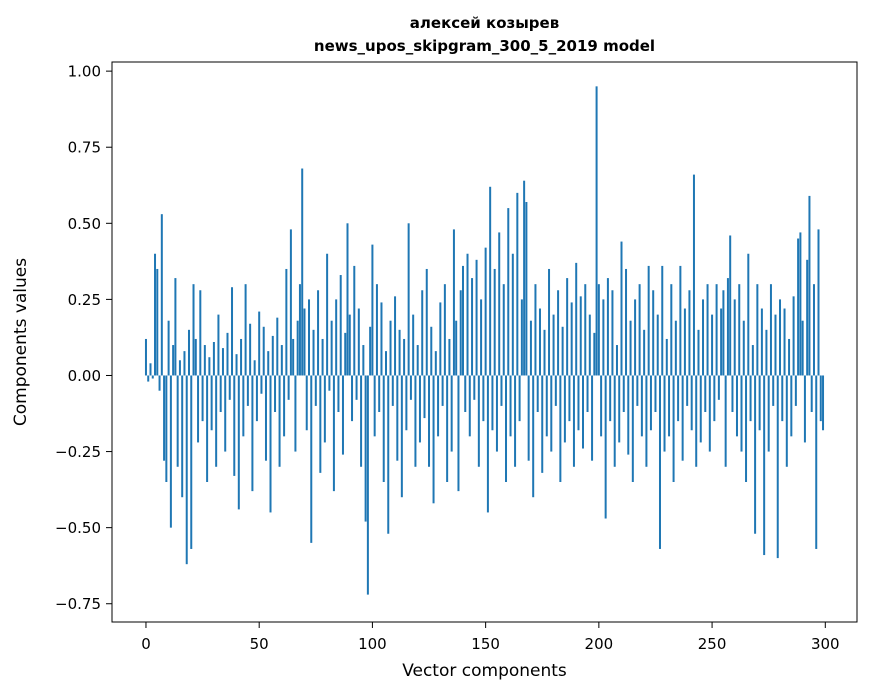 Image resolution: width=880 pixels, height=696 pixels. Describe the element at coordinates (84, 148) in the screenshot. I see `y-tick-label: 0.75` at that location.